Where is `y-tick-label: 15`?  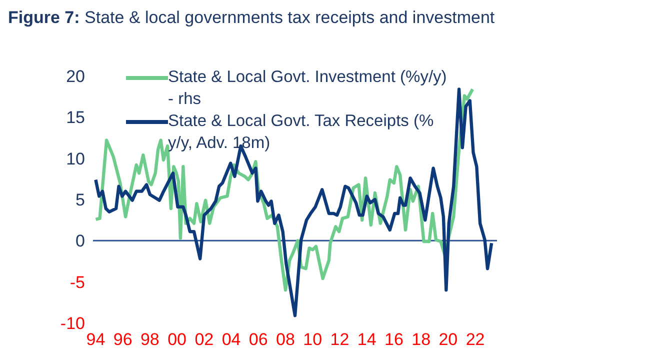 y-tick-label: 15 is located at coordinates (75, 118).